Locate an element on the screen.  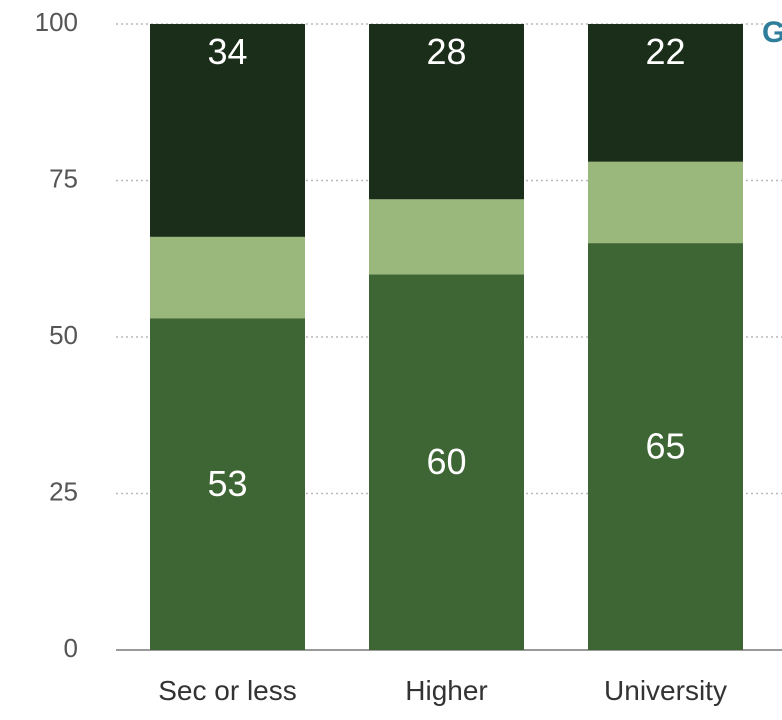
x-category-label: University is located at coordinates (665, 690).